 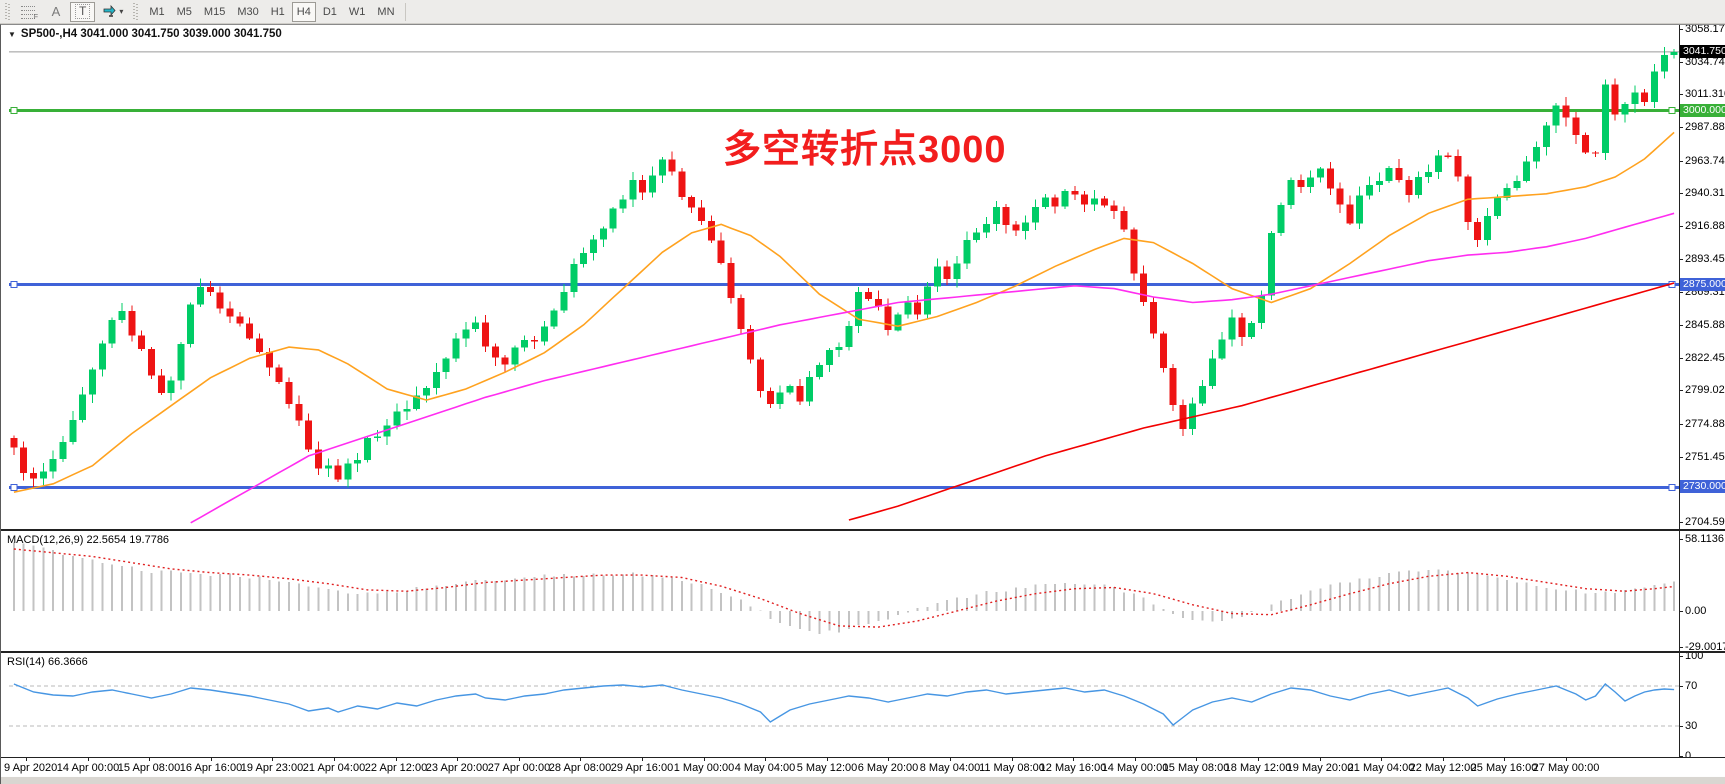 What do you see at coordinates (765, 768) in the screenshot?
I see `time-axis-label: 4 May 04:00` at bounding box center [765, 768].